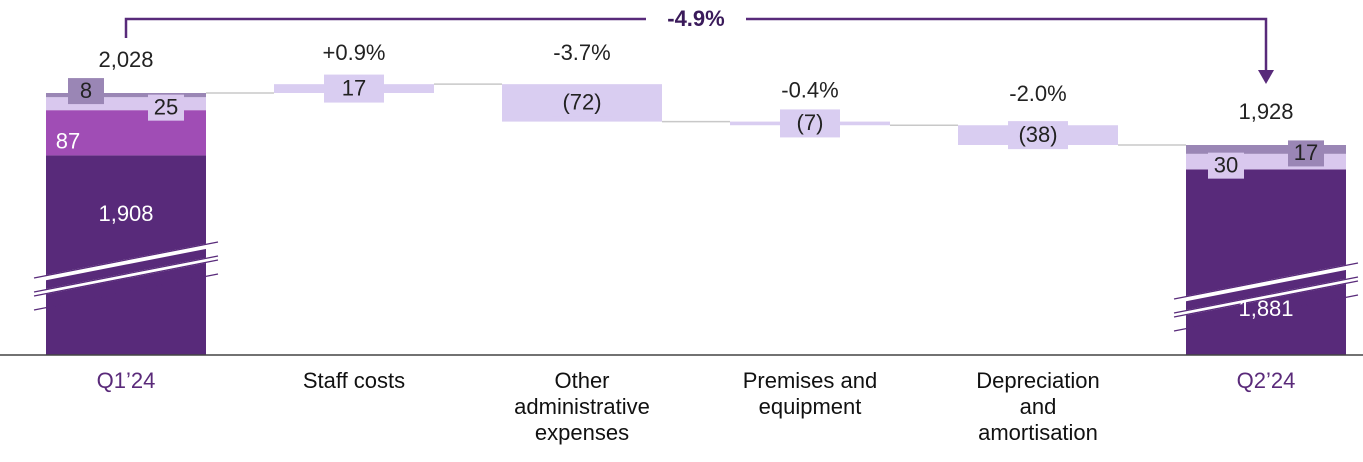  What do you see at coordinates (68, 141) in the screenshot?
I see `value-label: 87` at bounding box center [68, 141].